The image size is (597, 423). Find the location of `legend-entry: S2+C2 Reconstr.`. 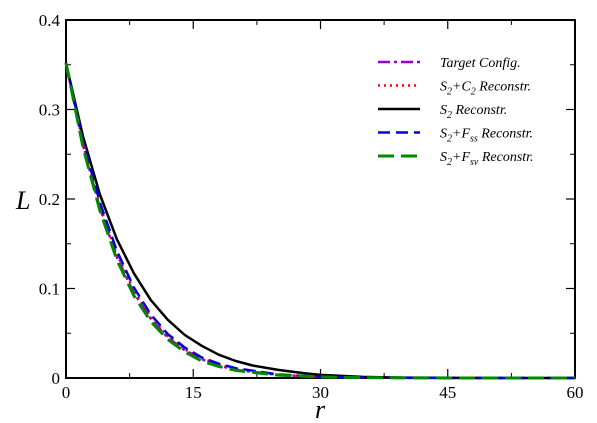

legend-entry: S2+C2 Reconstr. is located at coordinates (485, 89).